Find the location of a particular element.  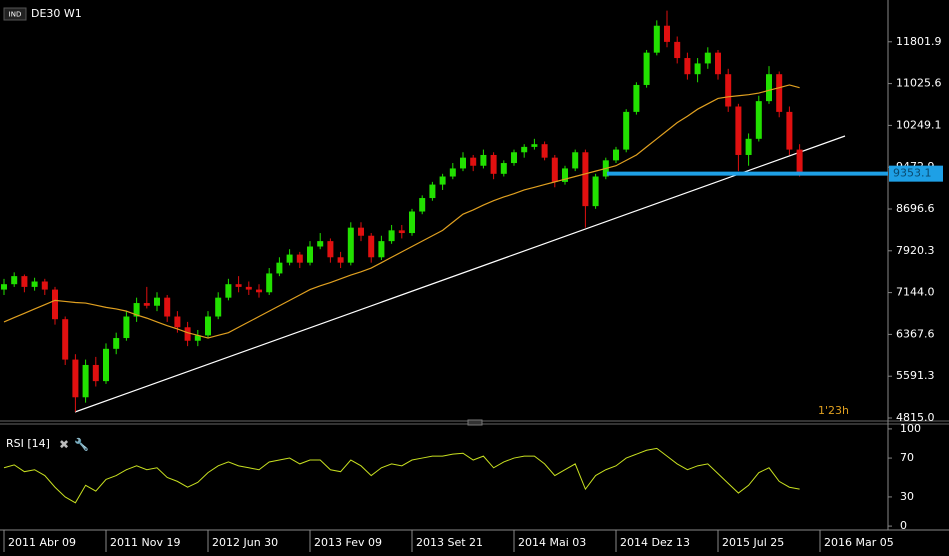

y-tick-label: 7920.3 is located at coordinates (915, 250).